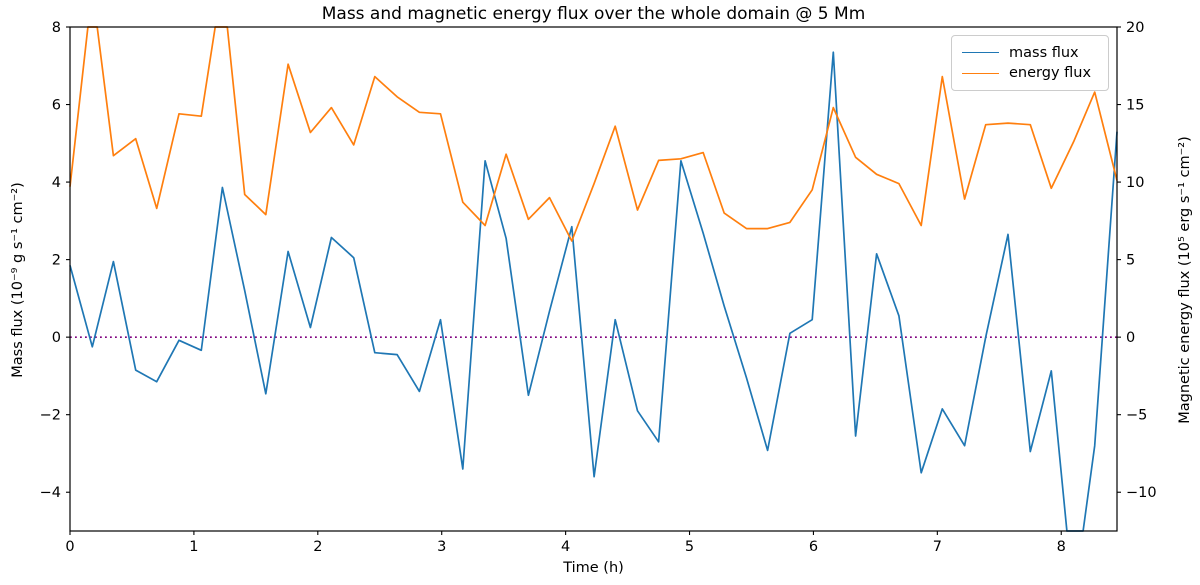 Image resolution: width=1200 pixels, height=585 pixels. What do you see at coordinates (1135, 28) in the screenshot?
I see `y-tick-label-right: 20` at bounding box center [1135, 28].